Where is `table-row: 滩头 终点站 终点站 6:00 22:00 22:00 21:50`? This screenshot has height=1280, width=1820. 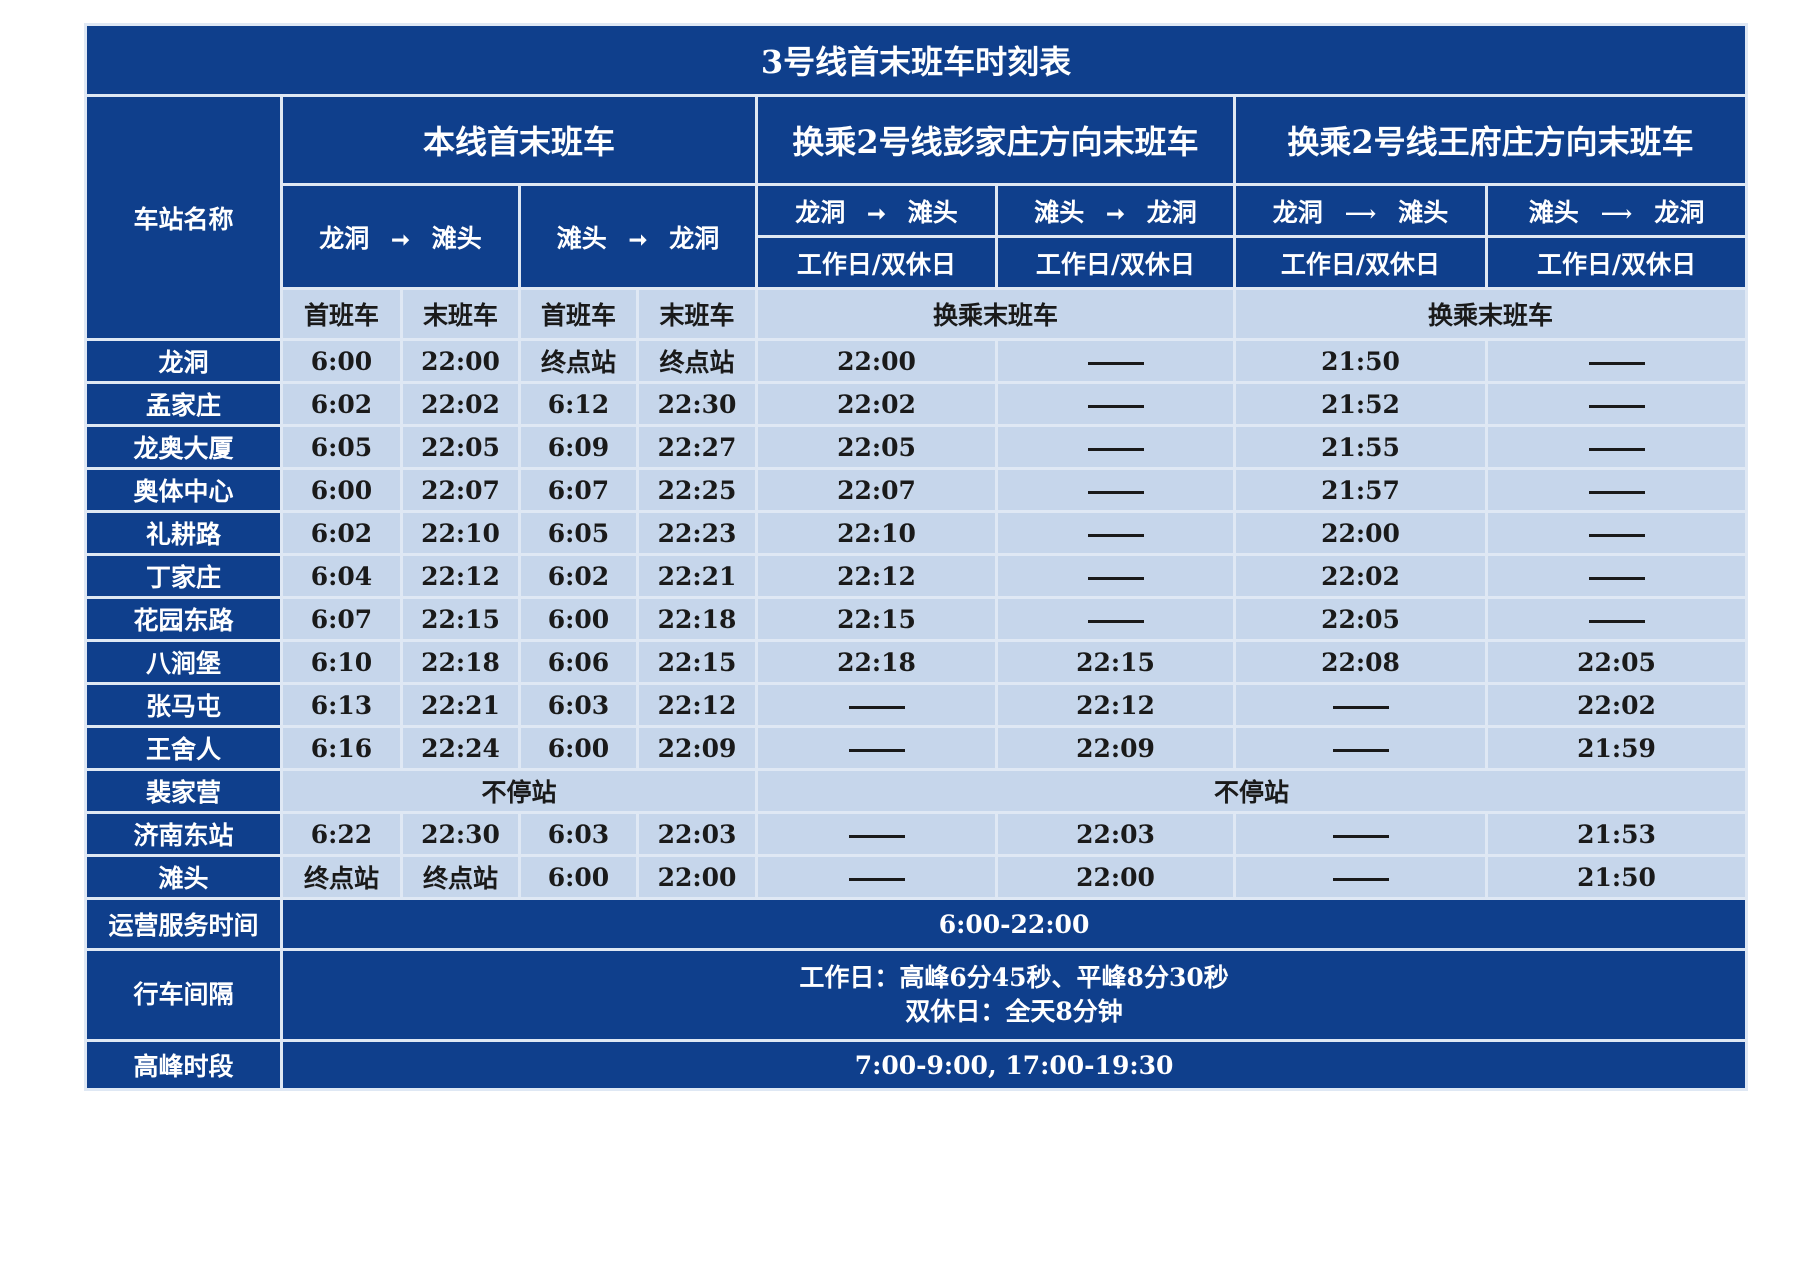 table-row: 滩头 终点站 终点站 6:00 22:00 22:00 21:50 is located at coordinates (916, 877).